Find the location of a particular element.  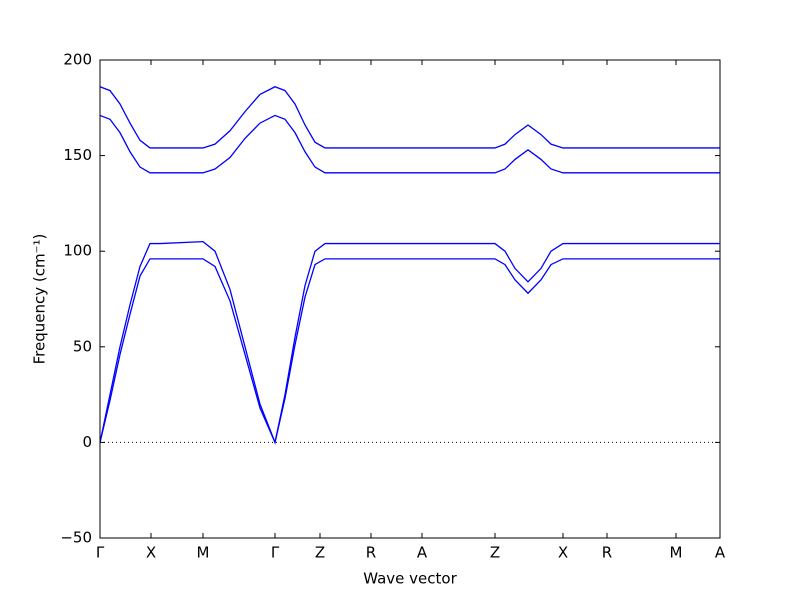

y-tick-label: 0 is located at coordinates (87, 442).